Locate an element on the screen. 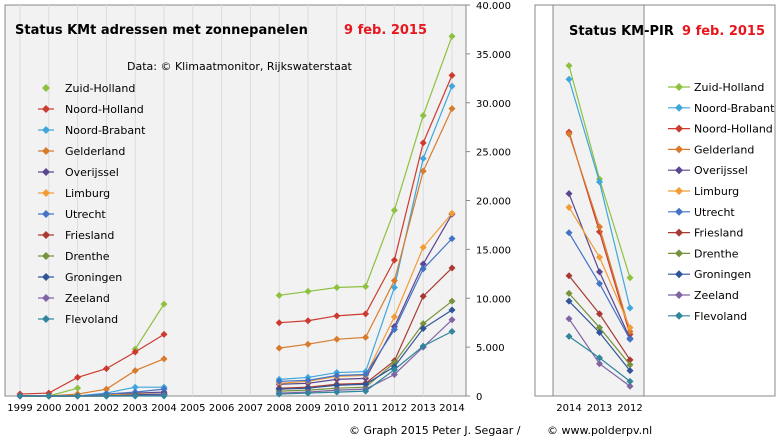 Image resolution: width=781 pixels, height=443 pixels. series-drenthe is located at coordinates (599, 329).